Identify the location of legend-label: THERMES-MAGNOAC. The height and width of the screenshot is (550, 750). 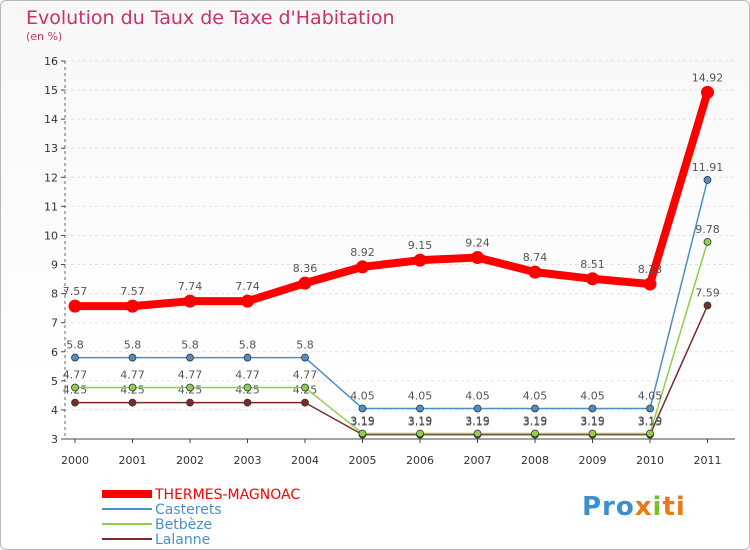
(227, 495).